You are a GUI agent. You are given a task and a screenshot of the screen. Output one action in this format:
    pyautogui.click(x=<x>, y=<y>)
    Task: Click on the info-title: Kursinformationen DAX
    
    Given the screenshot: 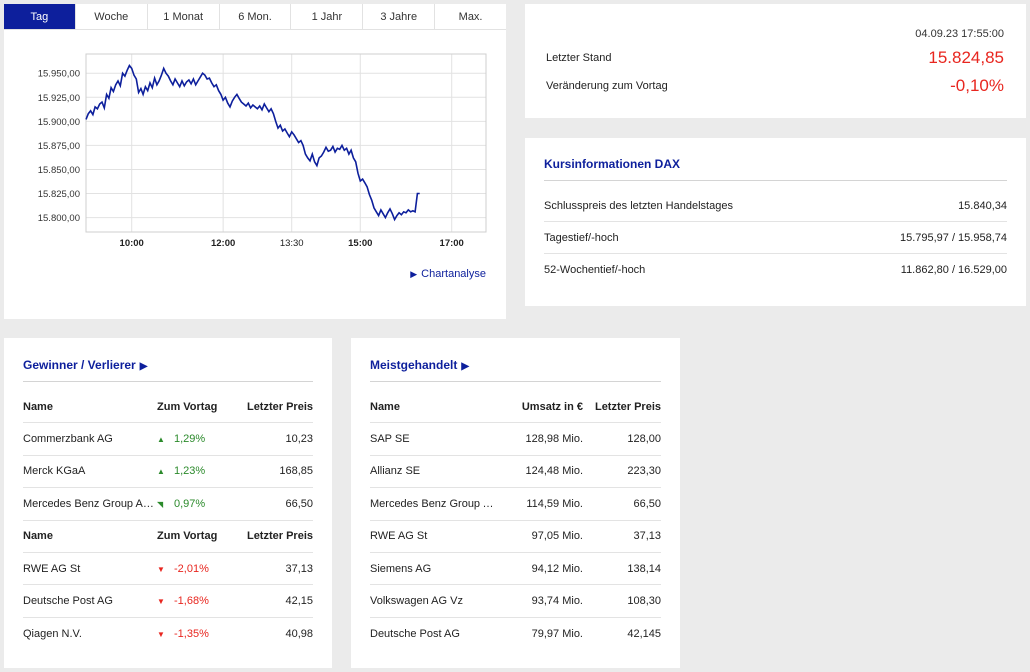 What is the action you would take?
    pyautogui.click(x=612, y=164)
    